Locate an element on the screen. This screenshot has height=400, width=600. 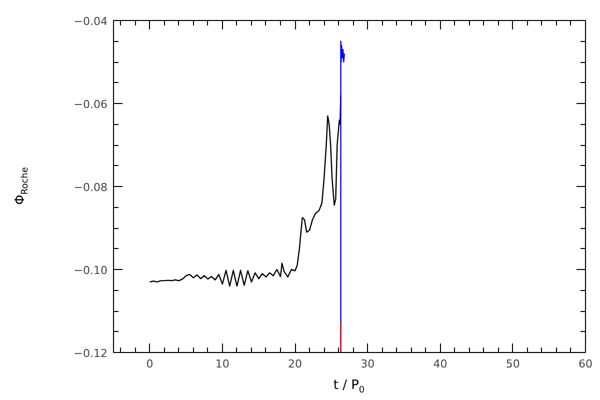
y-tick-label: −0.12 is located at coordinates (91, 353).